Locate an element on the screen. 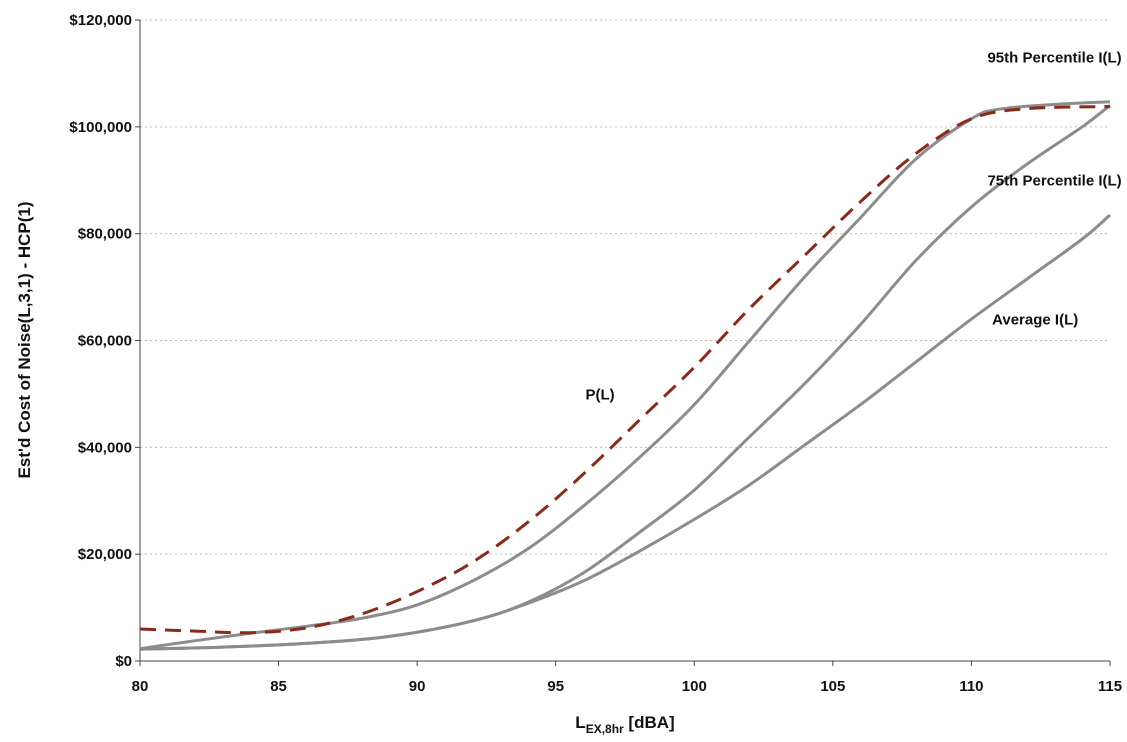 This screenshot has width=1127, height=742. y-tick-label: $20,000 is located at coordinates (105, 554).